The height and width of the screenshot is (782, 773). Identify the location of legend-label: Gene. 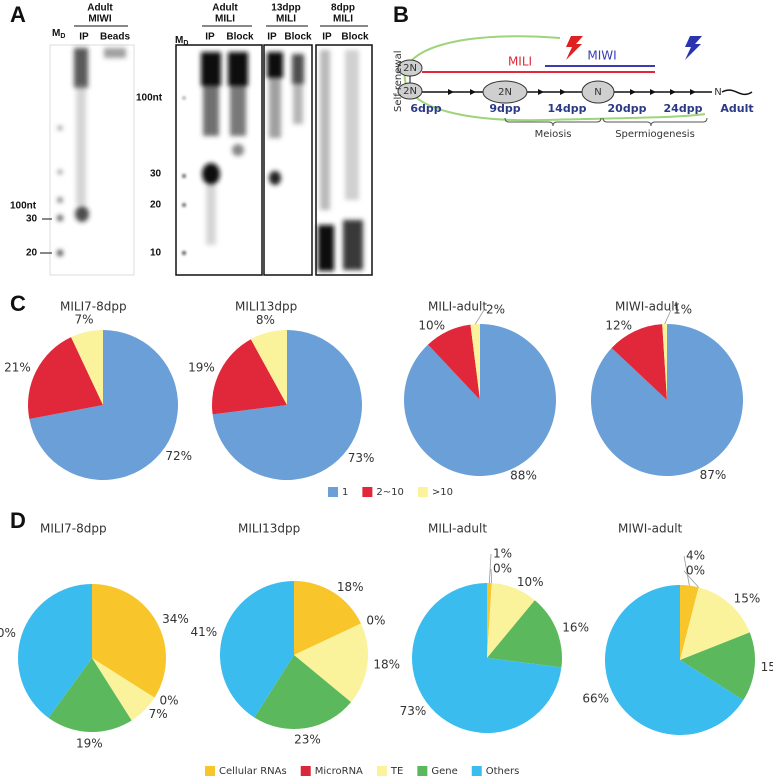
(444, 771).